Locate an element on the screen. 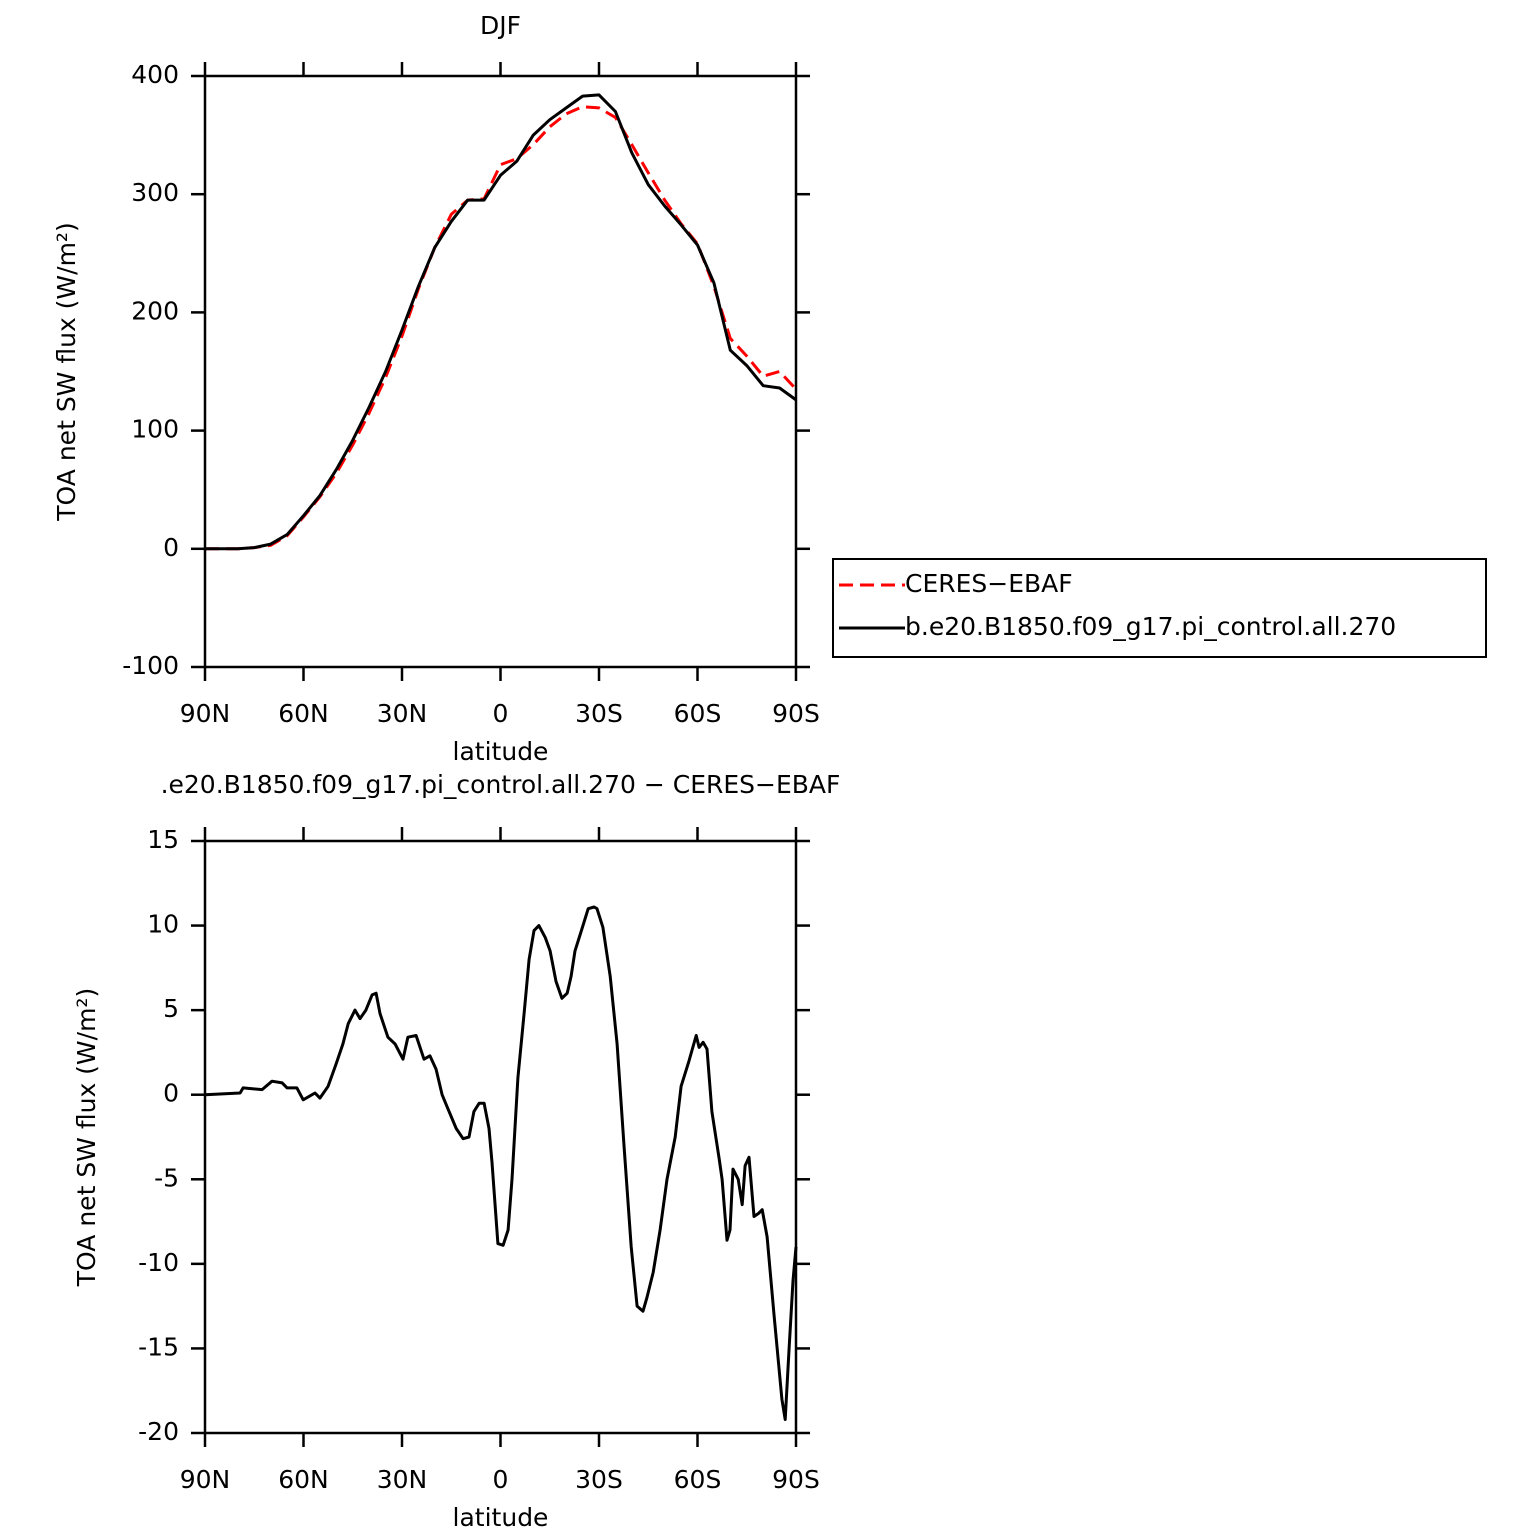  y-tick-label: -100 is located at coordinates (150, 665).